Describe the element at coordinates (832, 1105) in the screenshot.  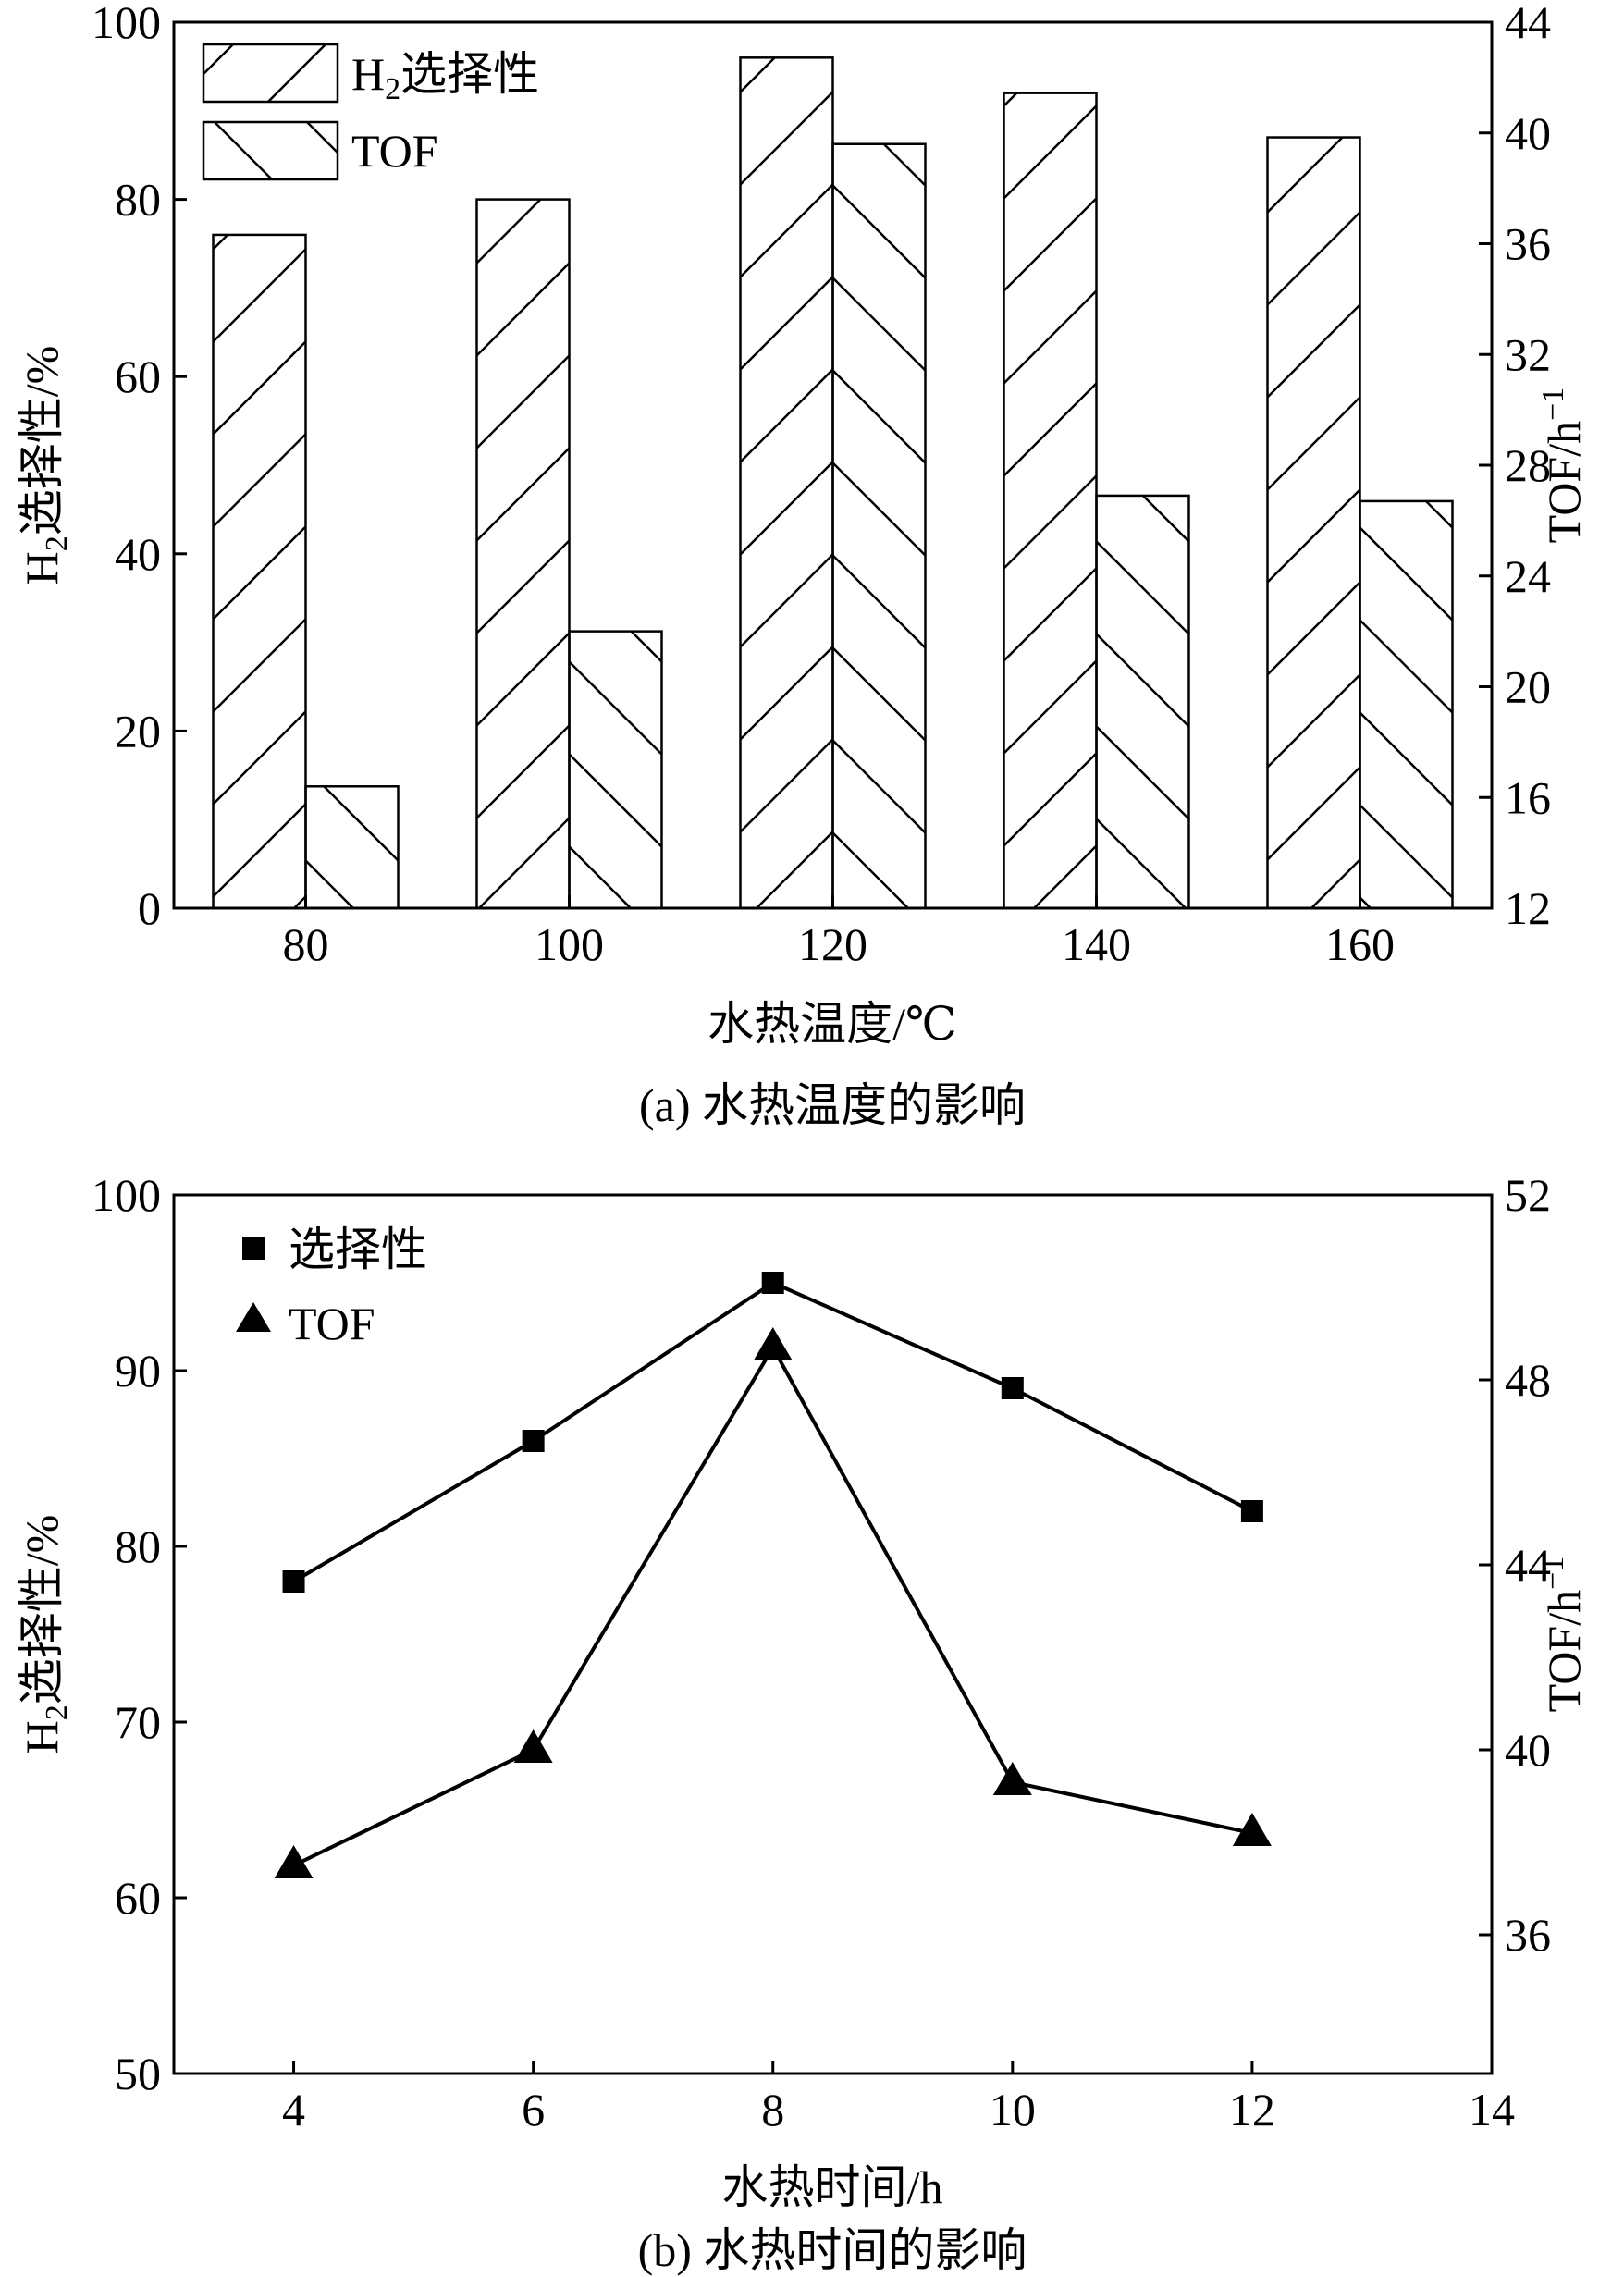
I see `panel-a-caption: (a) 水热温度的影响` at that location.